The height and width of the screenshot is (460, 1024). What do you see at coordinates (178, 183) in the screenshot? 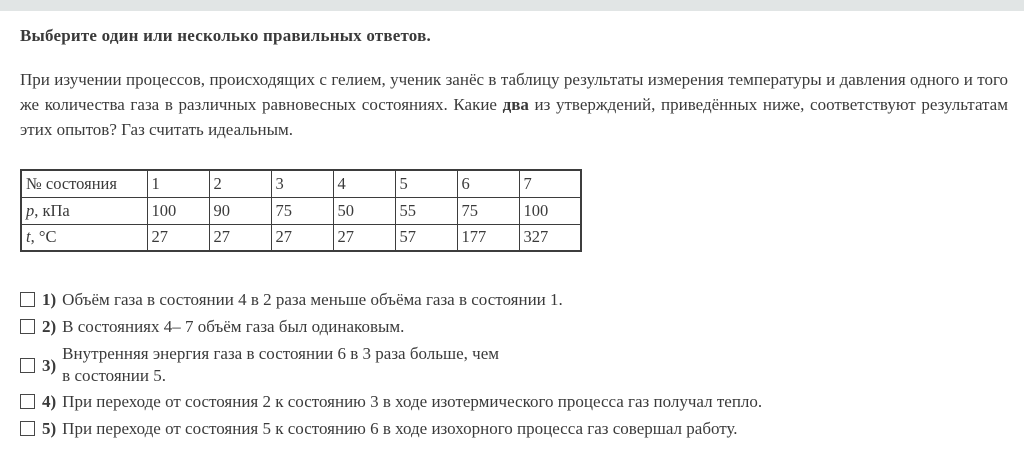
I see `table-cell: 1` at bounding box center [178, 183].